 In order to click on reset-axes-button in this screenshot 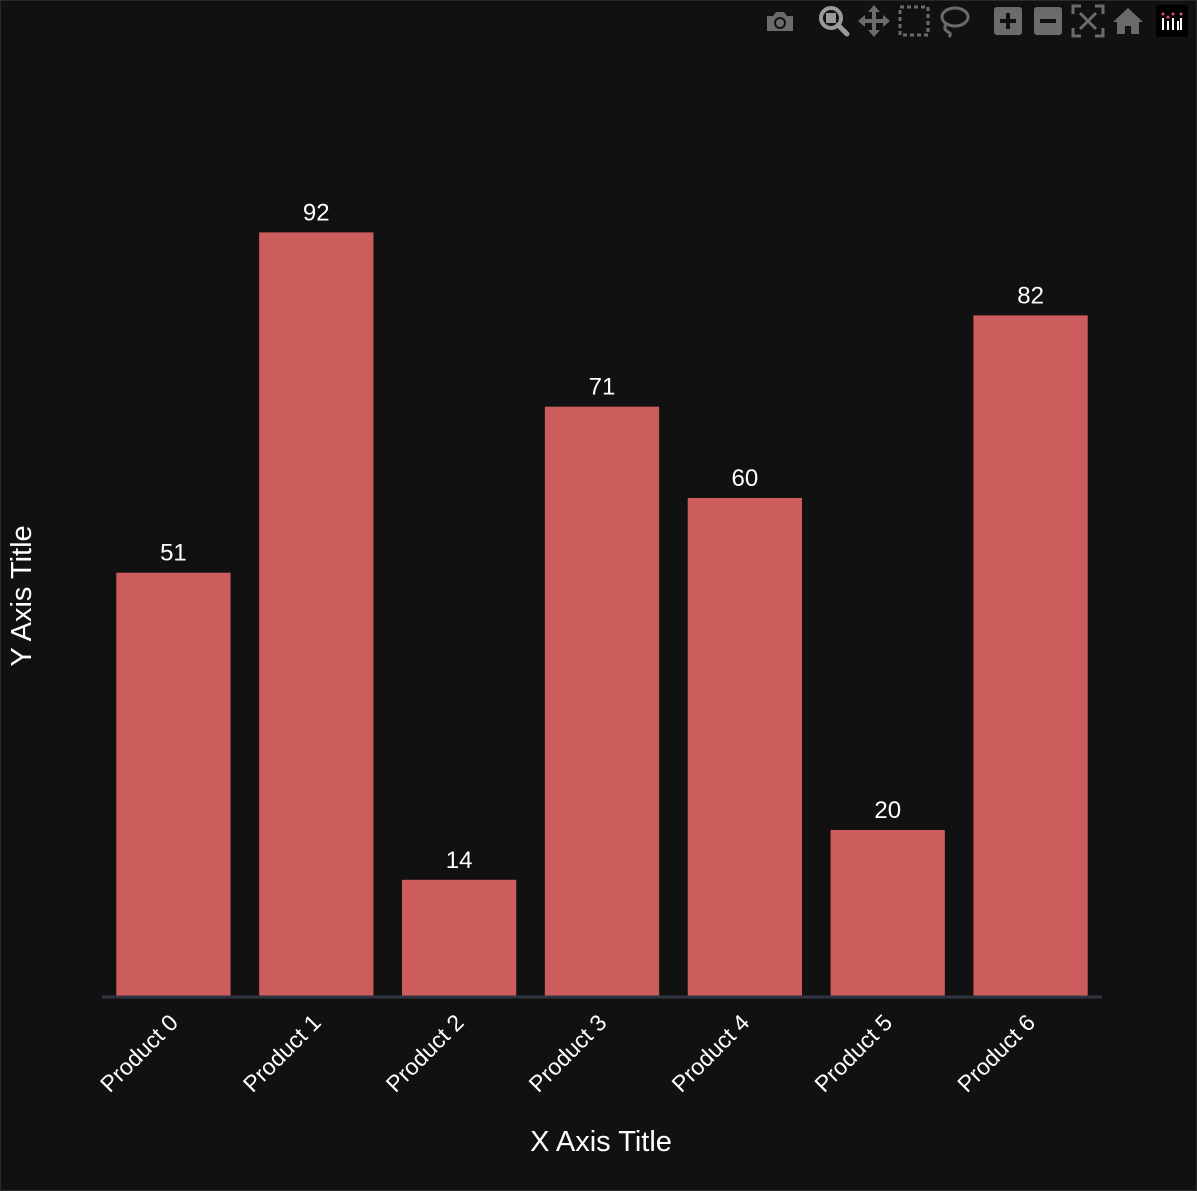, I will do `click(1128, 21)`.